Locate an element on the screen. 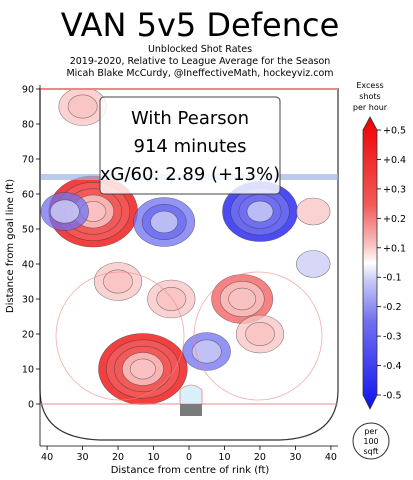 The image size is (413, 480). info-line-xg: xG/60: 2.89 (+13%) is located at coordinates (190, 174).